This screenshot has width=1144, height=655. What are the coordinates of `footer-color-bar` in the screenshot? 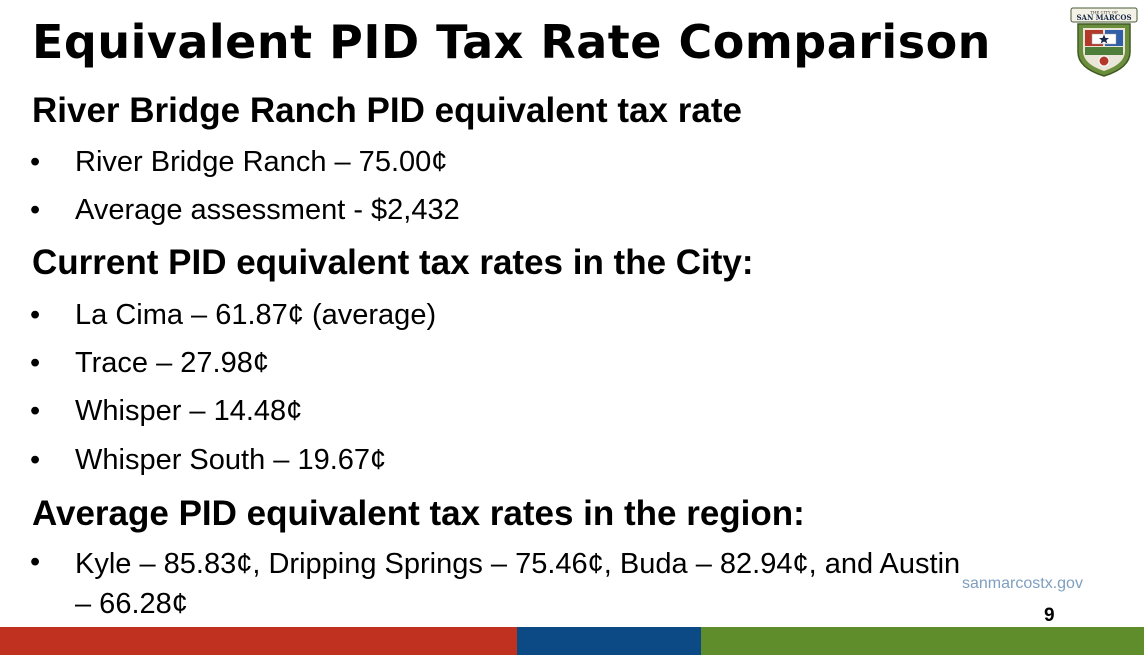 It's located at (572, 641).